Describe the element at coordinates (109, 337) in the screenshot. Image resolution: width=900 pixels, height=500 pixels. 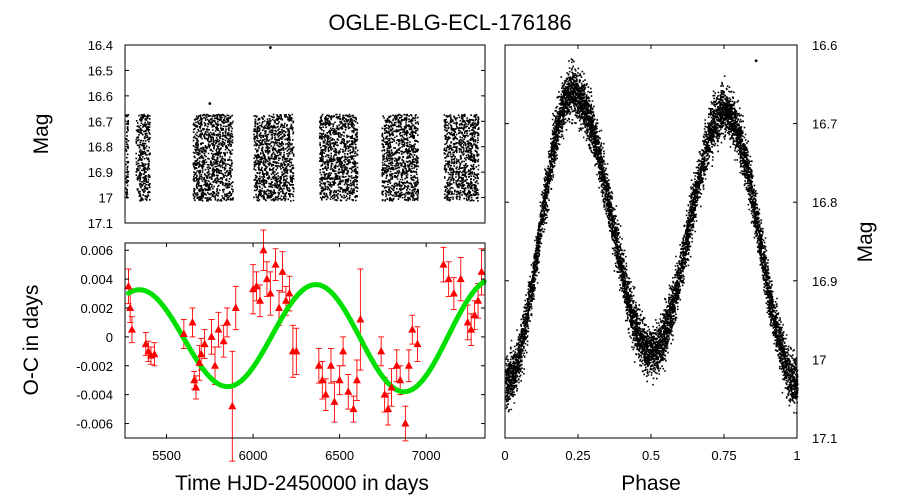
I see `oc-y-tick-label: 0` at that location.